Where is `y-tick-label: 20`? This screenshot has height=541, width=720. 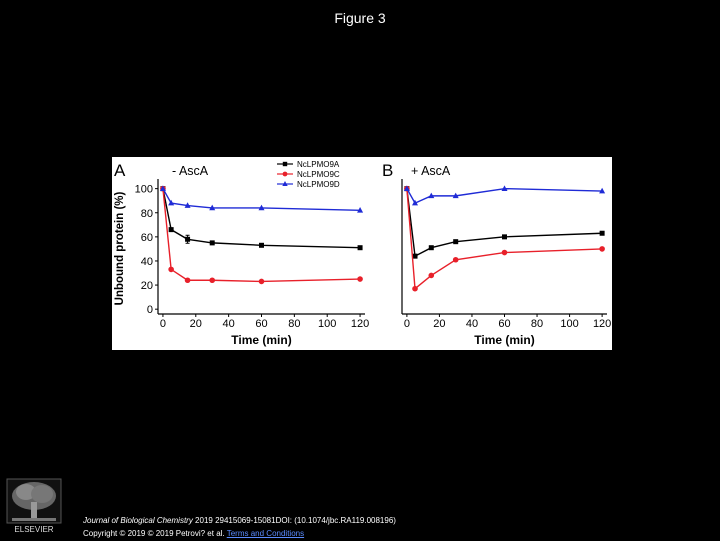 y-tick-label: 20 is located at coordinates (147, 286).